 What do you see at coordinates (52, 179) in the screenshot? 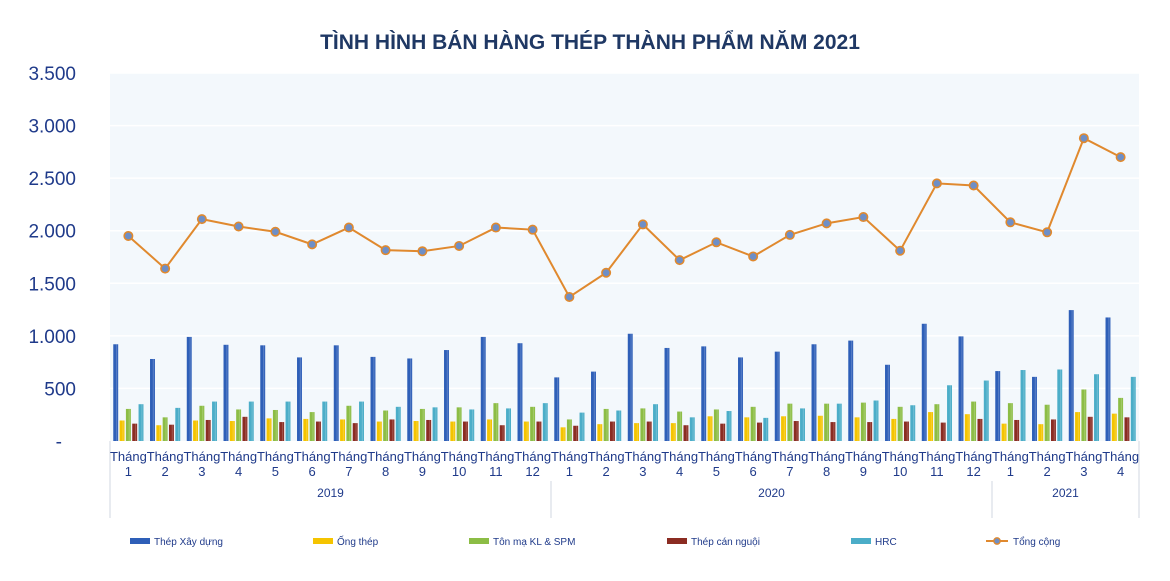
I see `y-tick-label: 2.500` at bounding box center [52, 179].